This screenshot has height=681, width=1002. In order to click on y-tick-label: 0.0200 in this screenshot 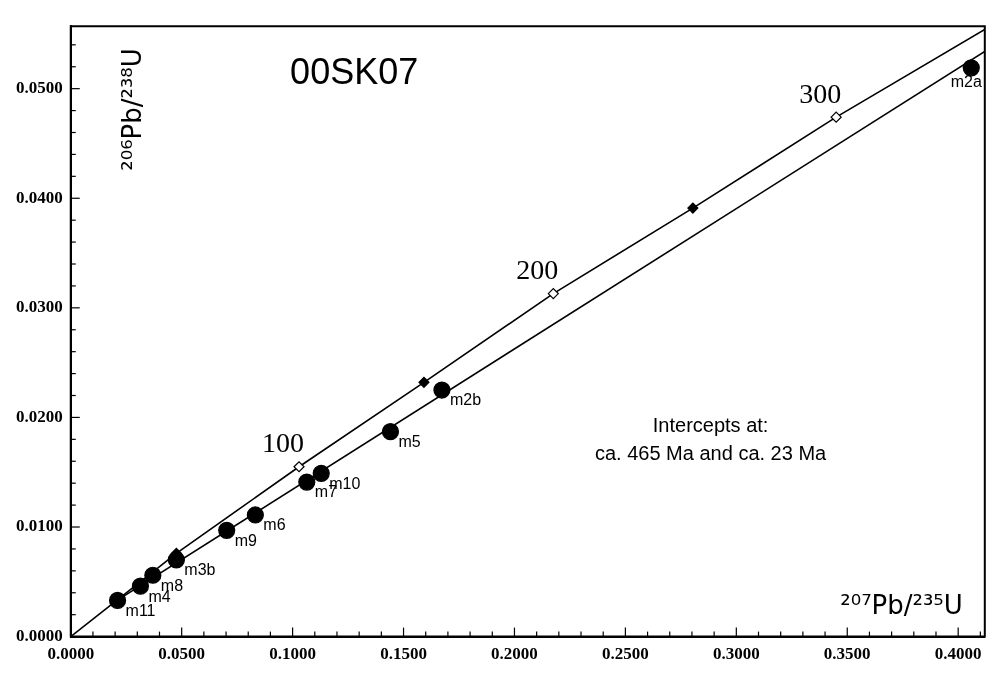, I will do `click(39, 416)`.